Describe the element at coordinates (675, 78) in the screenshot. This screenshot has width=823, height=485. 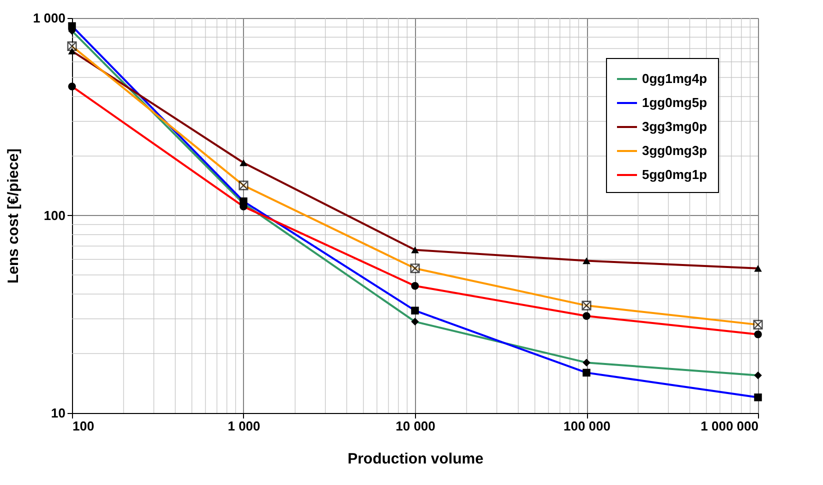
I see `legend-label: 0gg1mg4p` at that location.